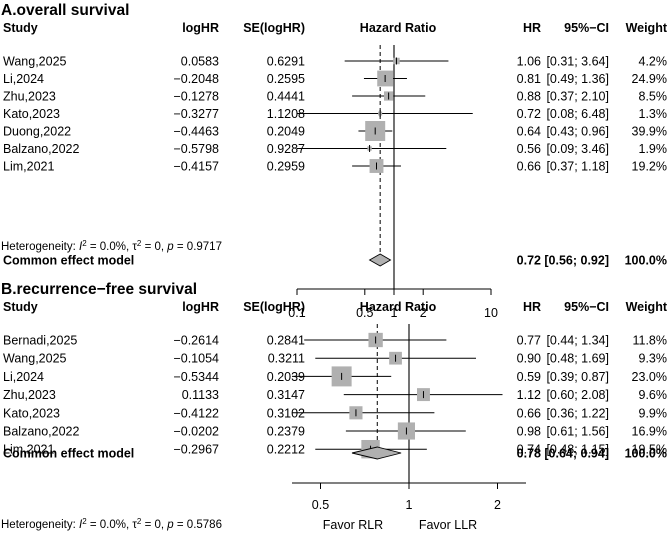  What do you see at coordinates (577, 341) in the screenshot?
I see `study-ci: [0.44; 1.34]` at bounding box center [577, 341].